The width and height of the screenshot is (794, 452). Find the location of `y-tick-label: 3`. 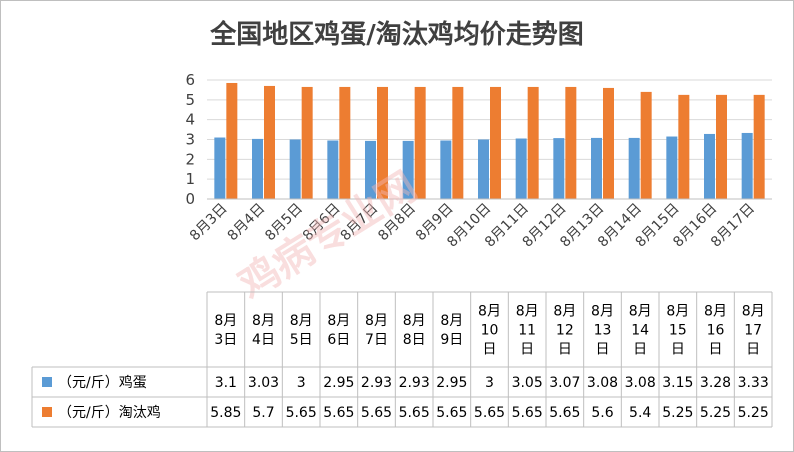

y-tick-label: 3 is located at coordinates (190, 140).